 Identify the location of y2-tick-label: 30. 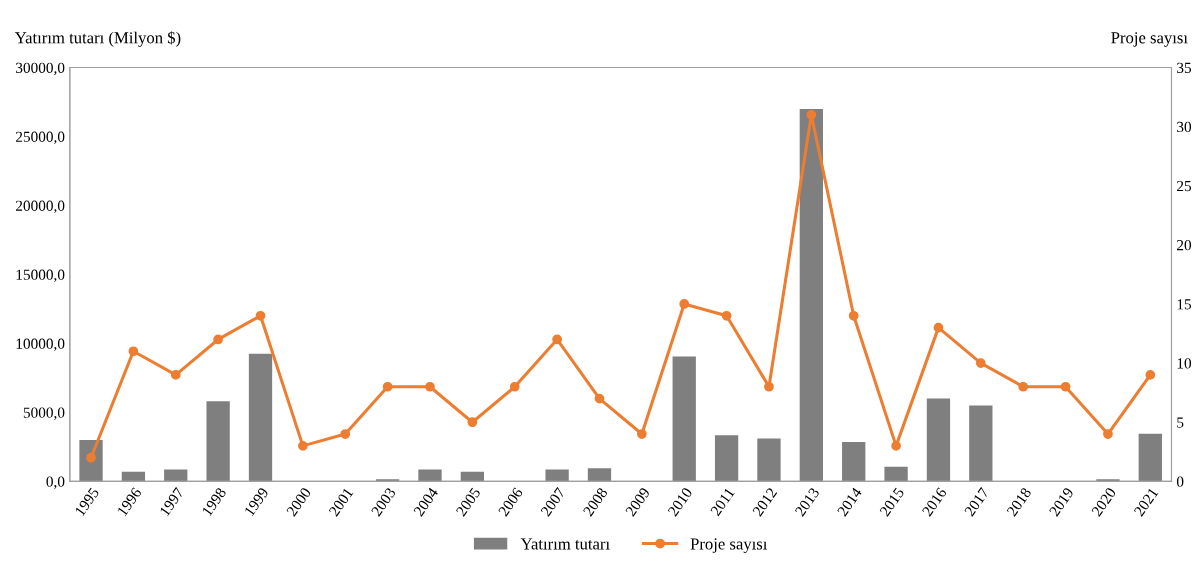
(1184, 127).